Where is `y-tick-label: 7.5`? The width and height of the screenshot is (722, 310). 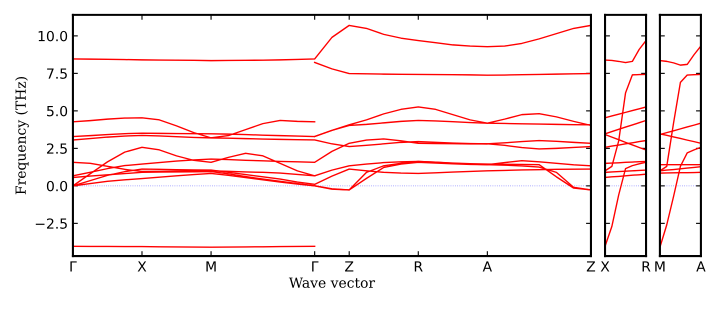 y-tick-label: 7.5 is located at coordinates (57, 73).